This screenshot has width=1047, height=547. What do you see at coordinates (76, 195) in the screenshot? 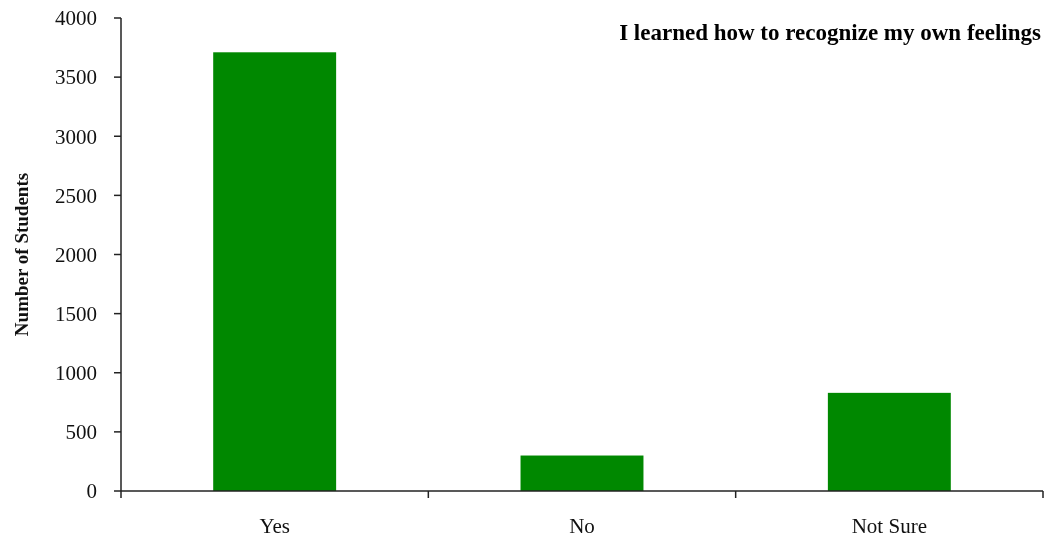
I see `y-tick-label: 2500` at bounding box center [76, 195].